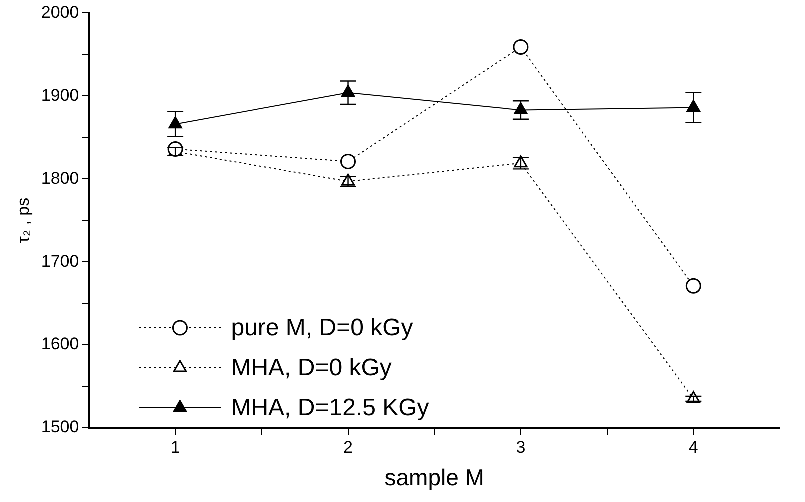  What do you see at coordinates (311, 368) in the screenshot?
I see `legend-label: MHA, D=0 kGy` at bounding box center [311, 368].